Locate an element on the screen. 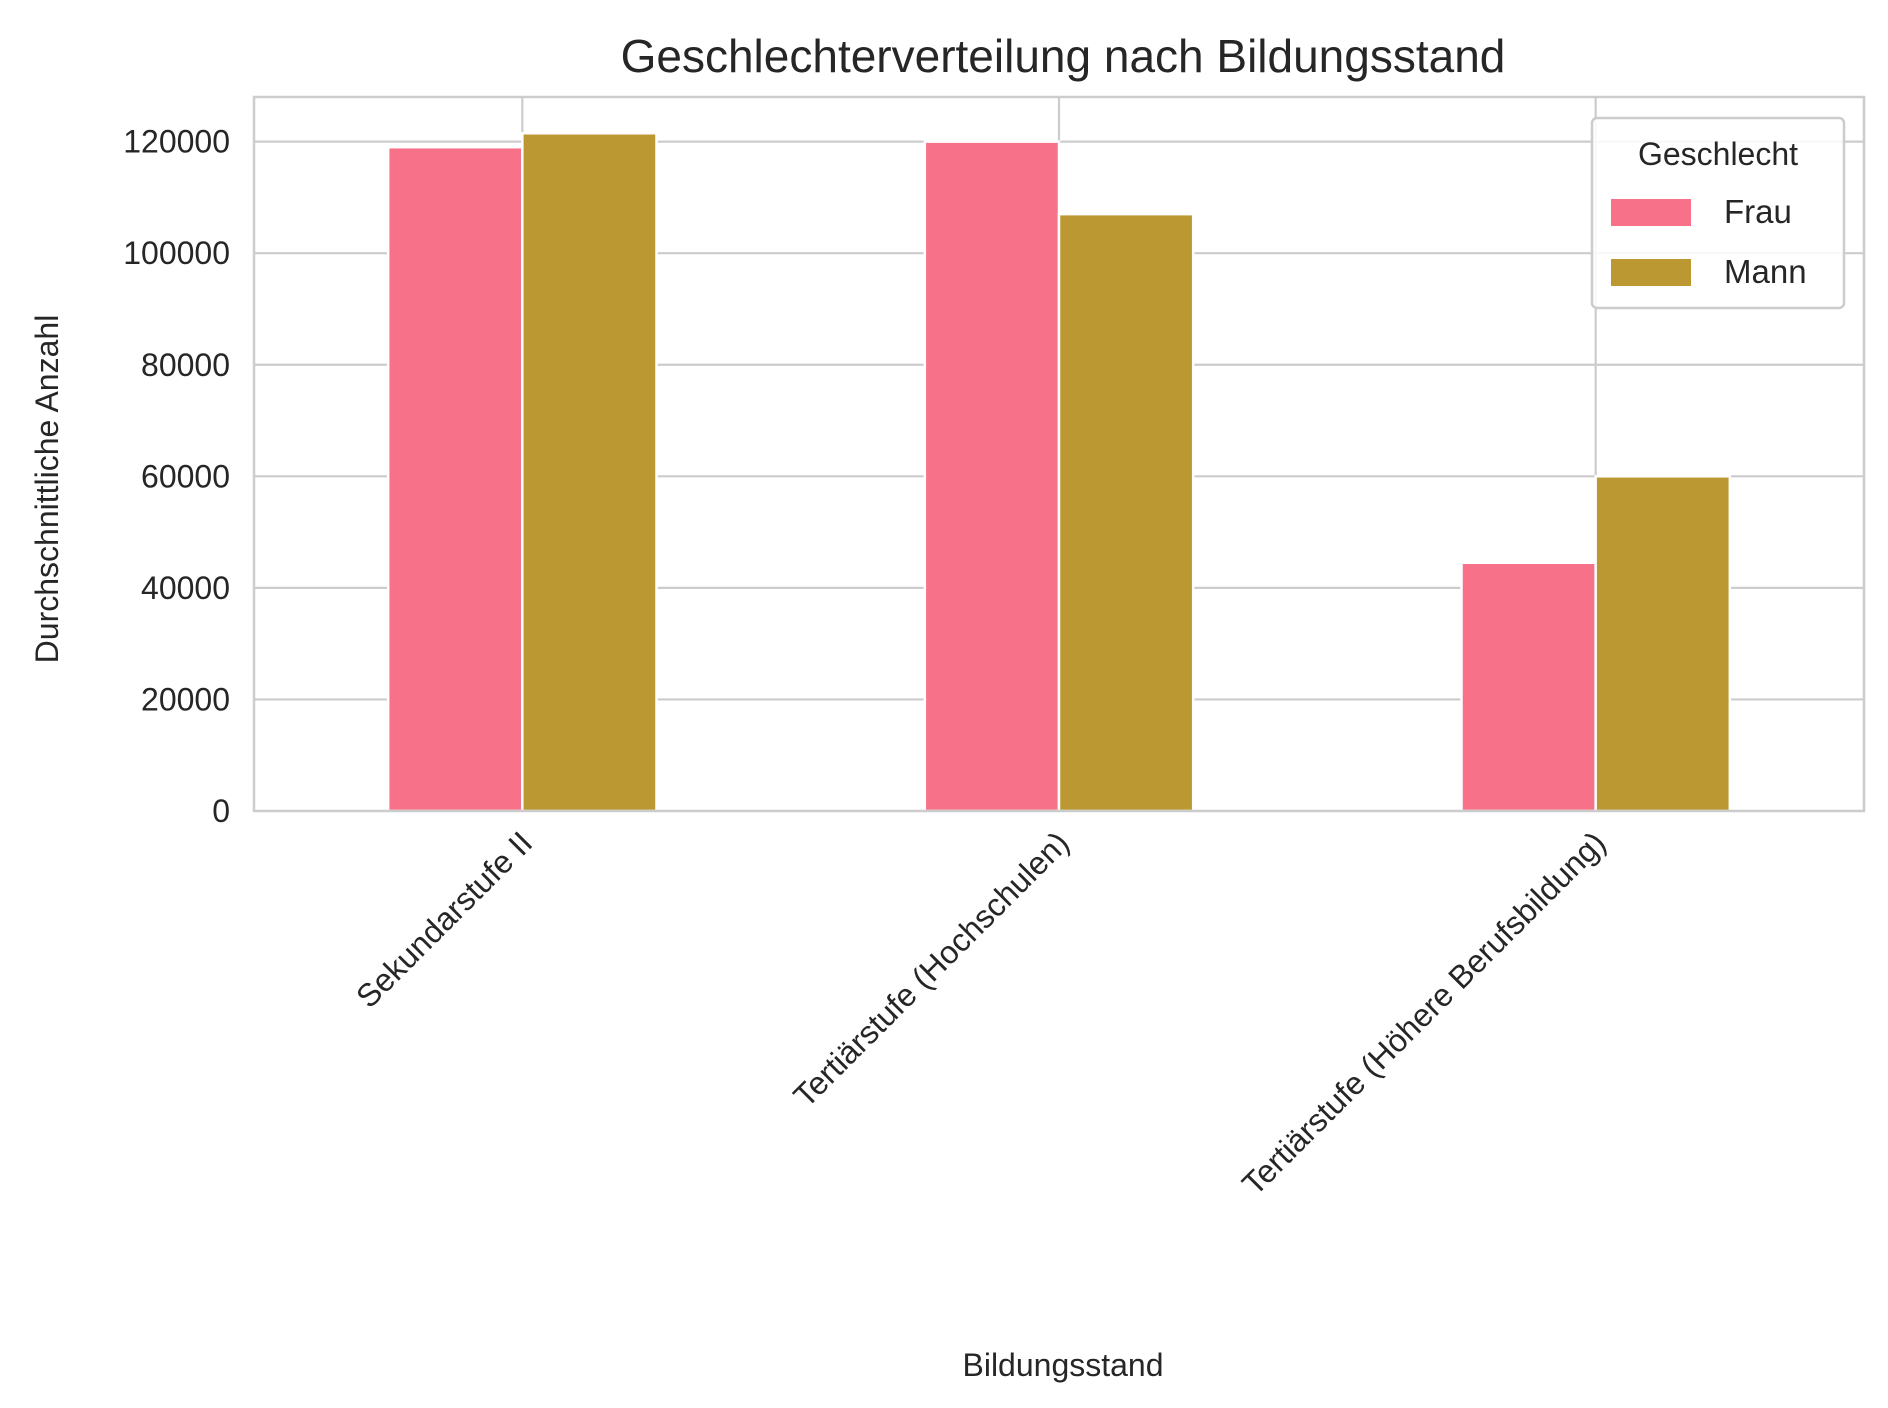 The height and width of the screenshot is (1408, 1888). x-tick-label: Tertiärstufe (Höhere Berufsbildung) is located at coordinates (1424, 1013).